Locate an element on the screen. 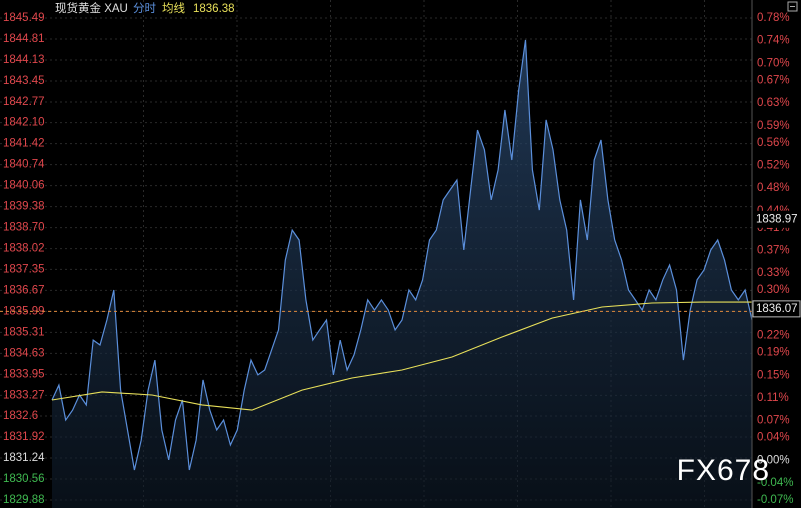 This screenshot has width=801, height=508. y-tick-label: 1841.42 is located at coordinates (24, 144).